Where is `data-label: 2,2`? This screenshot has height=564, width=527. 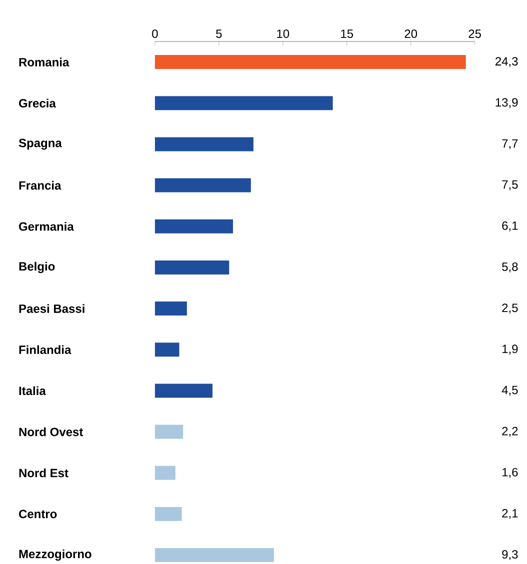 data-label: 2,2 is located at coordinates (510, 431).